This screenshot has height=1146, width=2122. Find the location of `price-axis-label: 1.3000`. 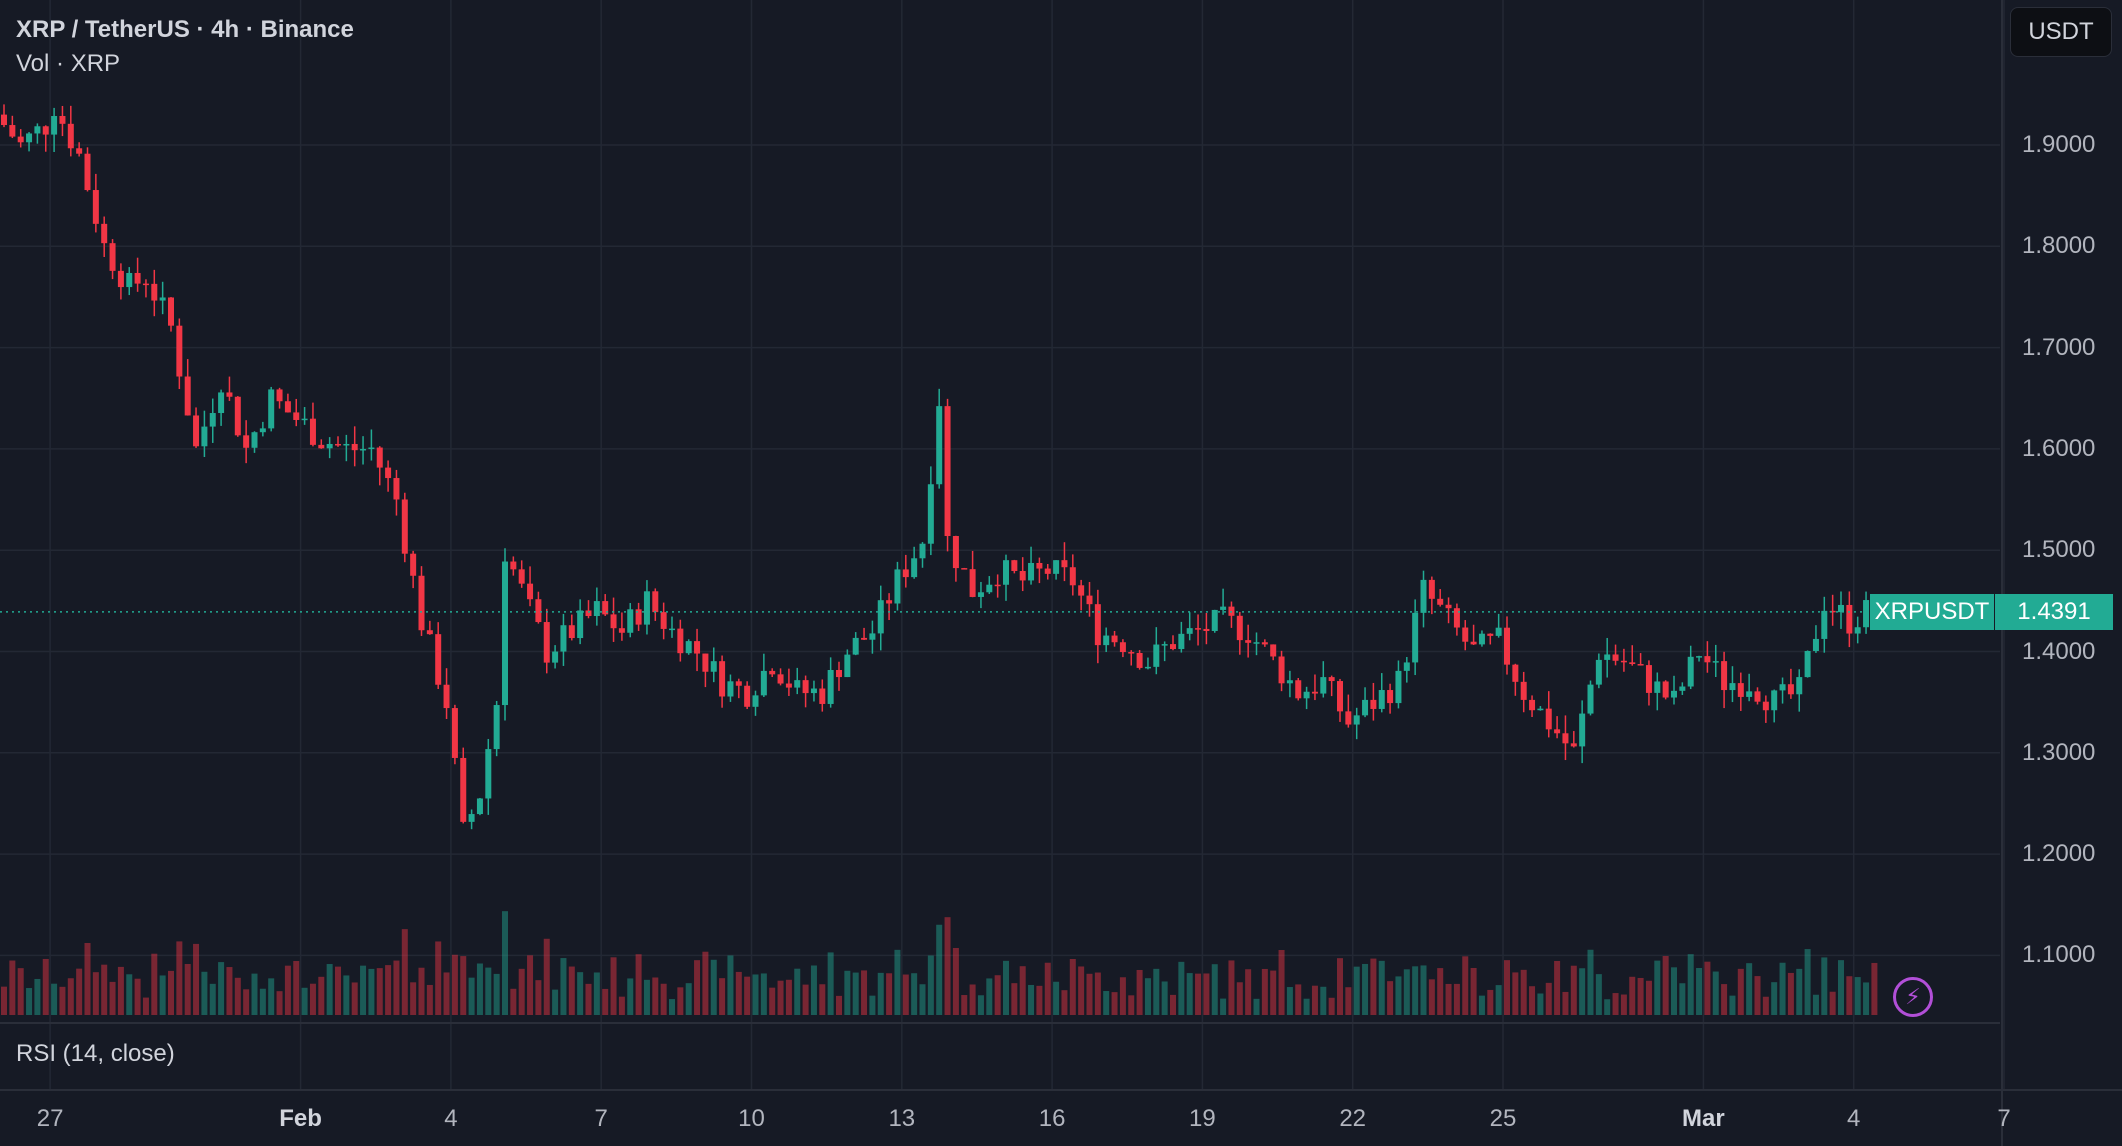

price-axis-label: 1.3000 is located at coordinates (2059, 752).